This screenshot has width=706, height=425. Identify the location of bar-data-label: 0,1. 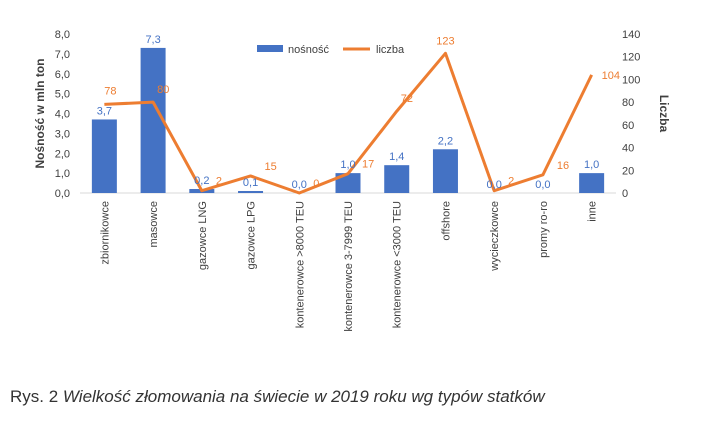
(250, 183).